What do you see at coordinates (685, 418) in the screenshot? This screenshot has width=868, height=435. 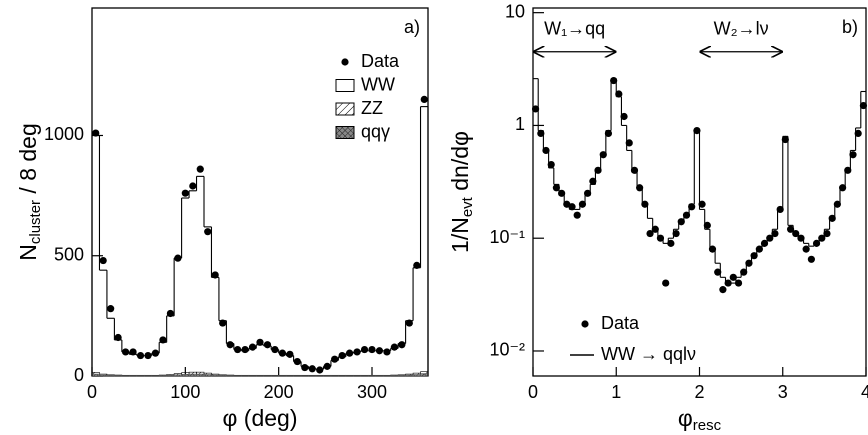 I see `xlabel-main: φ` at bounding box center [685, 418].